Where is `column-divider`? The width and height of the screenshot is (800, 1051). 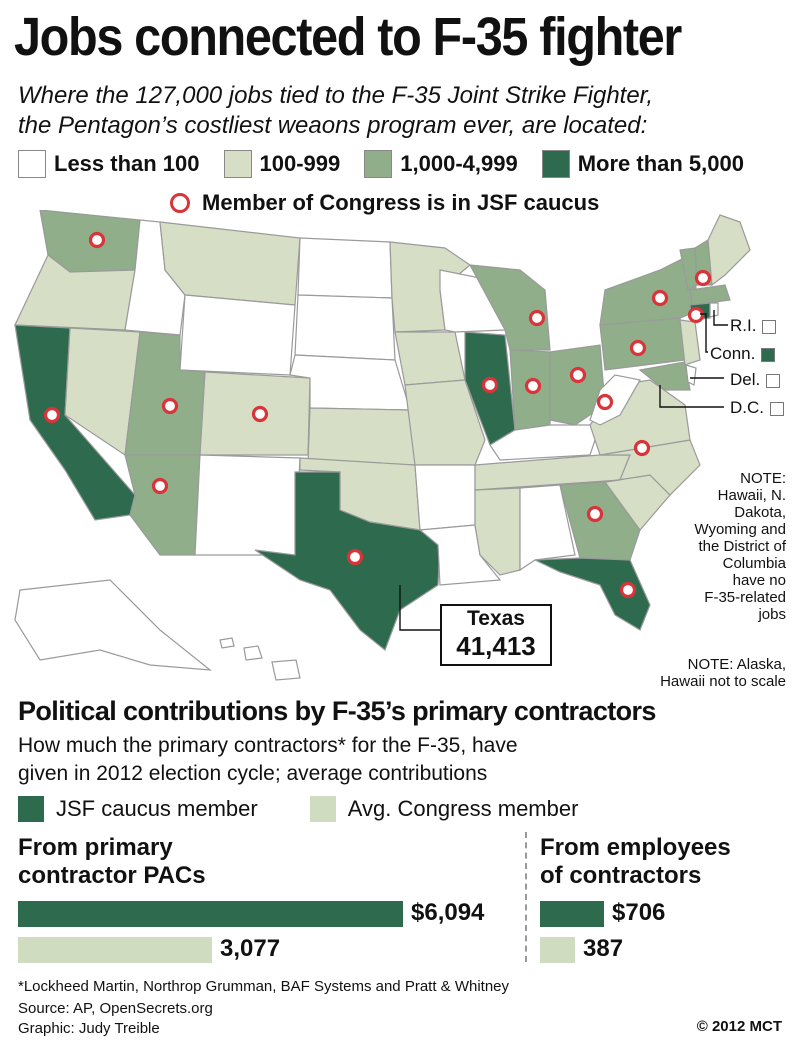
column-divider is located at coordinates (526, 897).